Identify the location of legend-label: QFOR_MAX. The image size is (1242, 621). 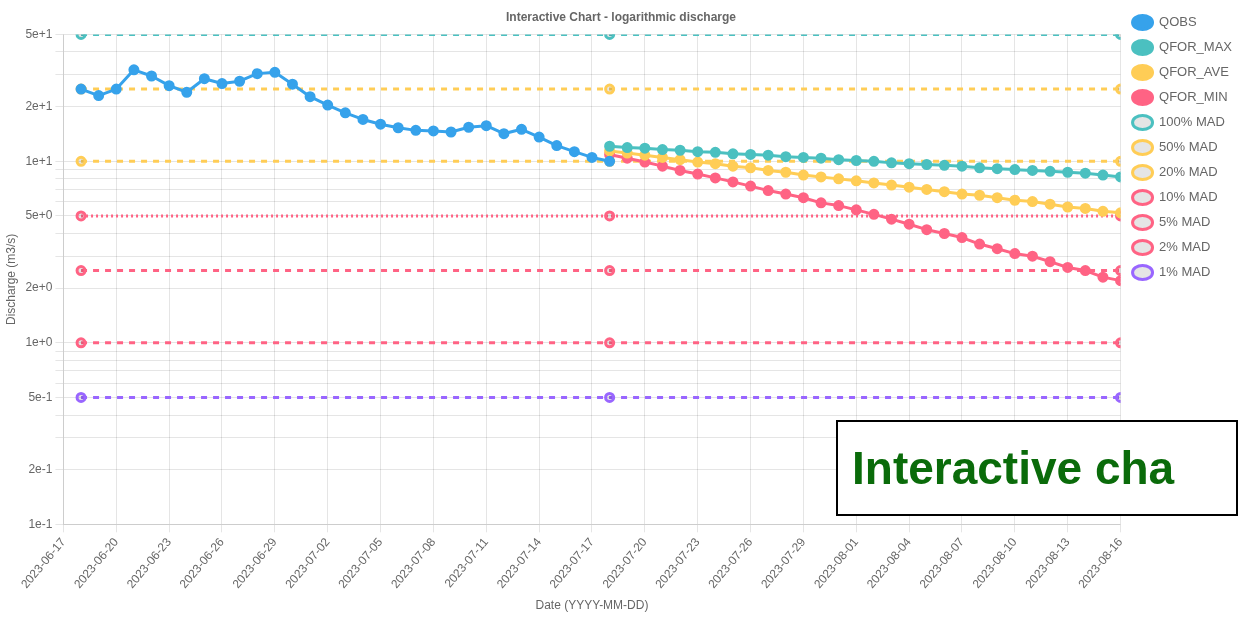
(1196, 47).